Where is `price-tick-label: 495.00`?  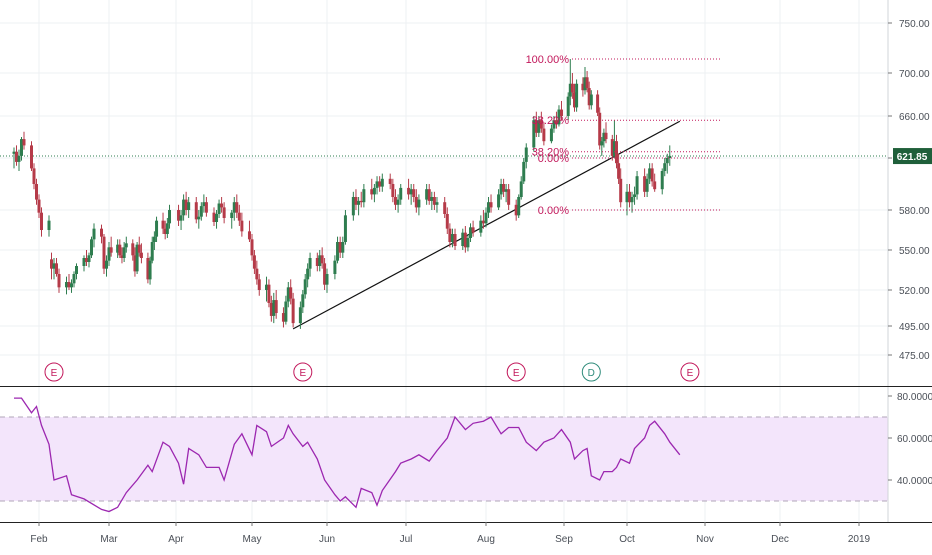 price-tick-label: 495.00 is located at coordinates (914, 327).